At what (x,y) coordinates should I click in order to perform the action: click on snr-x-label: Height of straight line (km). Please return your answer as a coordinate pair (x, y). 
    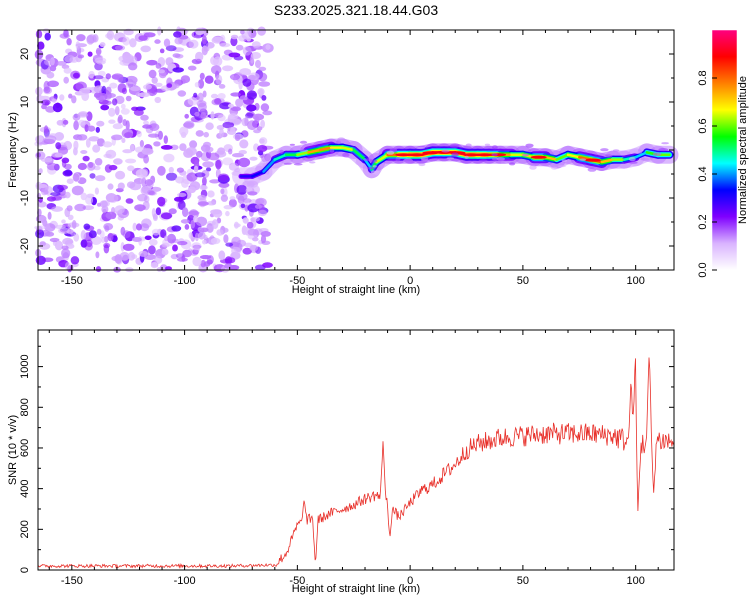
    Looking at the image, I should click on (356, 589).